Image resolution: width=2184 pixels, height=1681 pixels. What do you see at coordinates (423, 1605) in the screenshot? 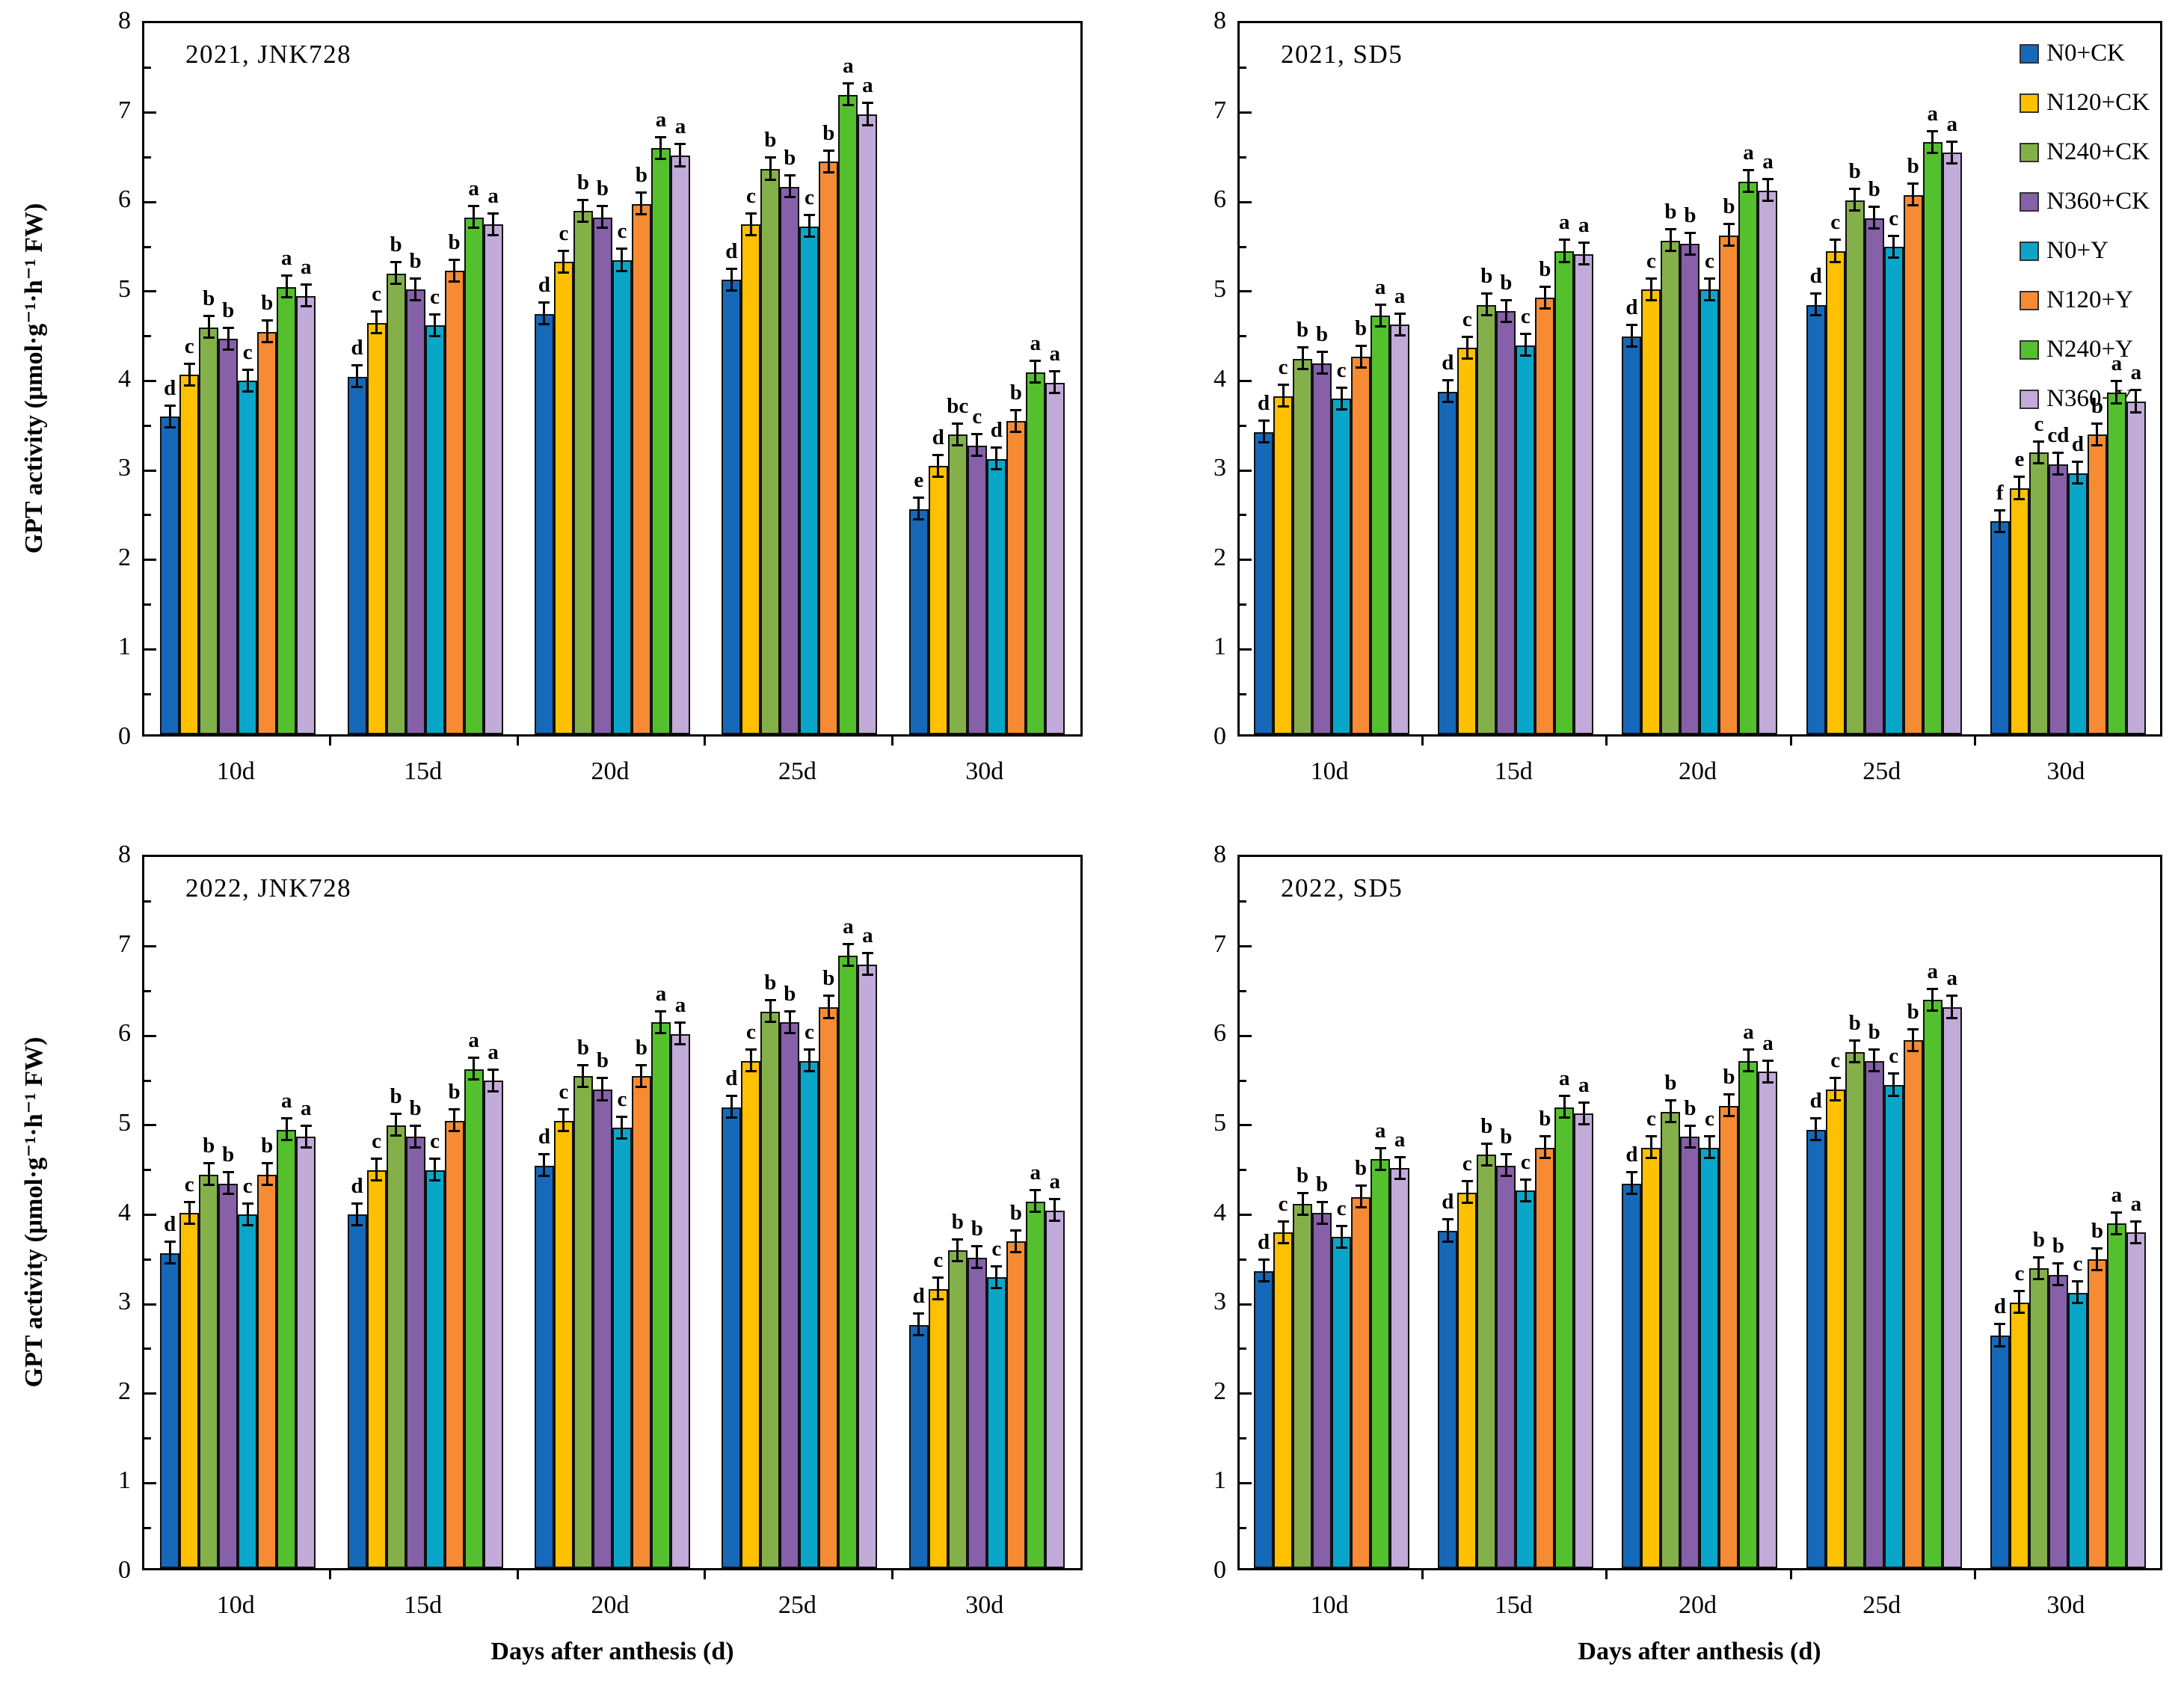
I see `x-tick-label: 15d` at bounding box center [423, 1605].